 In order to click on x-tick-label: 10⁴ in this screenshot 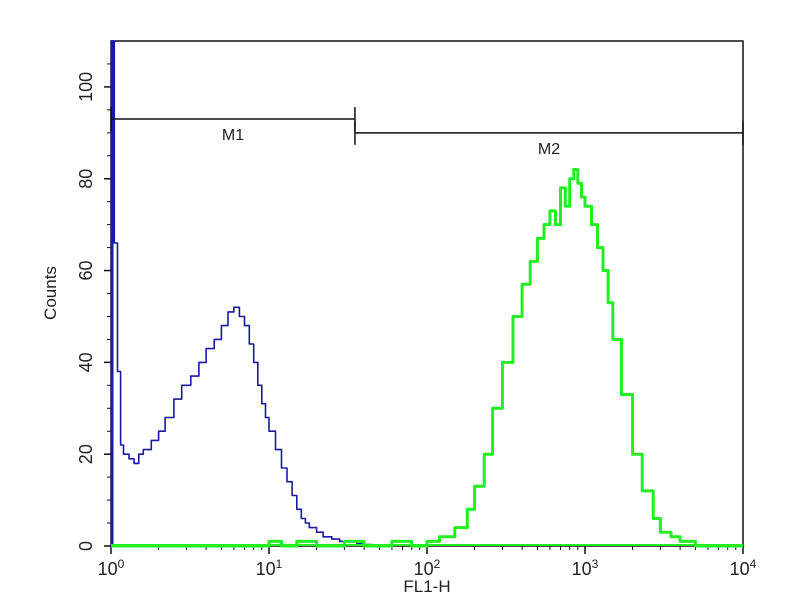, I will do `click(743, 568)`.